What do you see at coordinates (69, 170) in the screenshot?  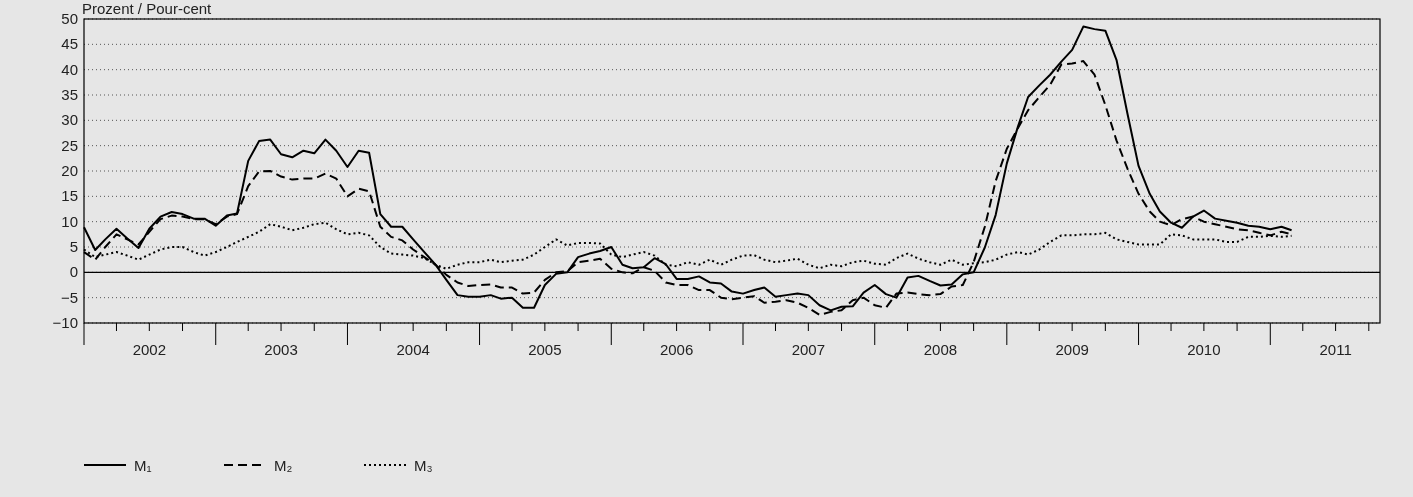 I see `y-tick-label: 20` at bounding box center [69, 170].